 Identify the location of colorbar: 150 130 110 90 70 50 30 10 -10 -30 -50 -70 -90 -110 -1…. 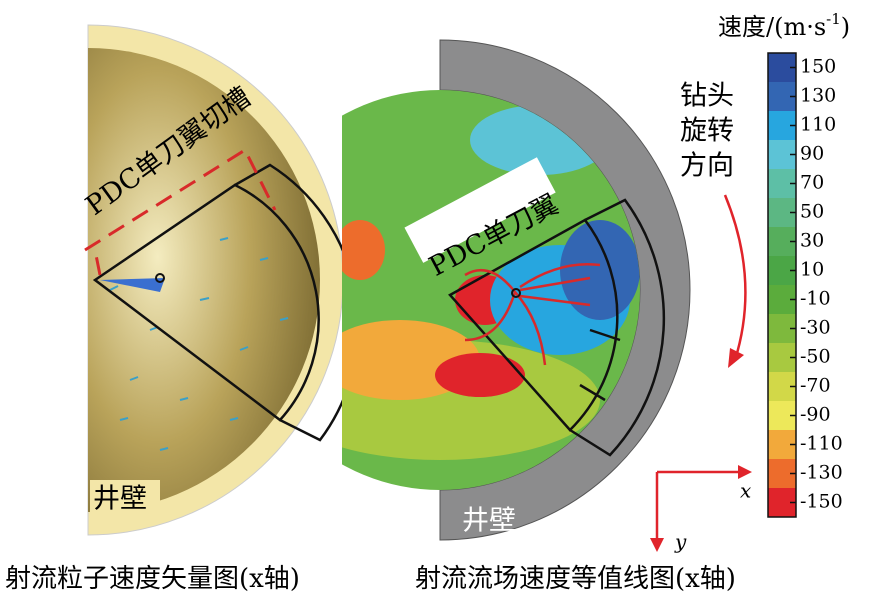
(805, 285).